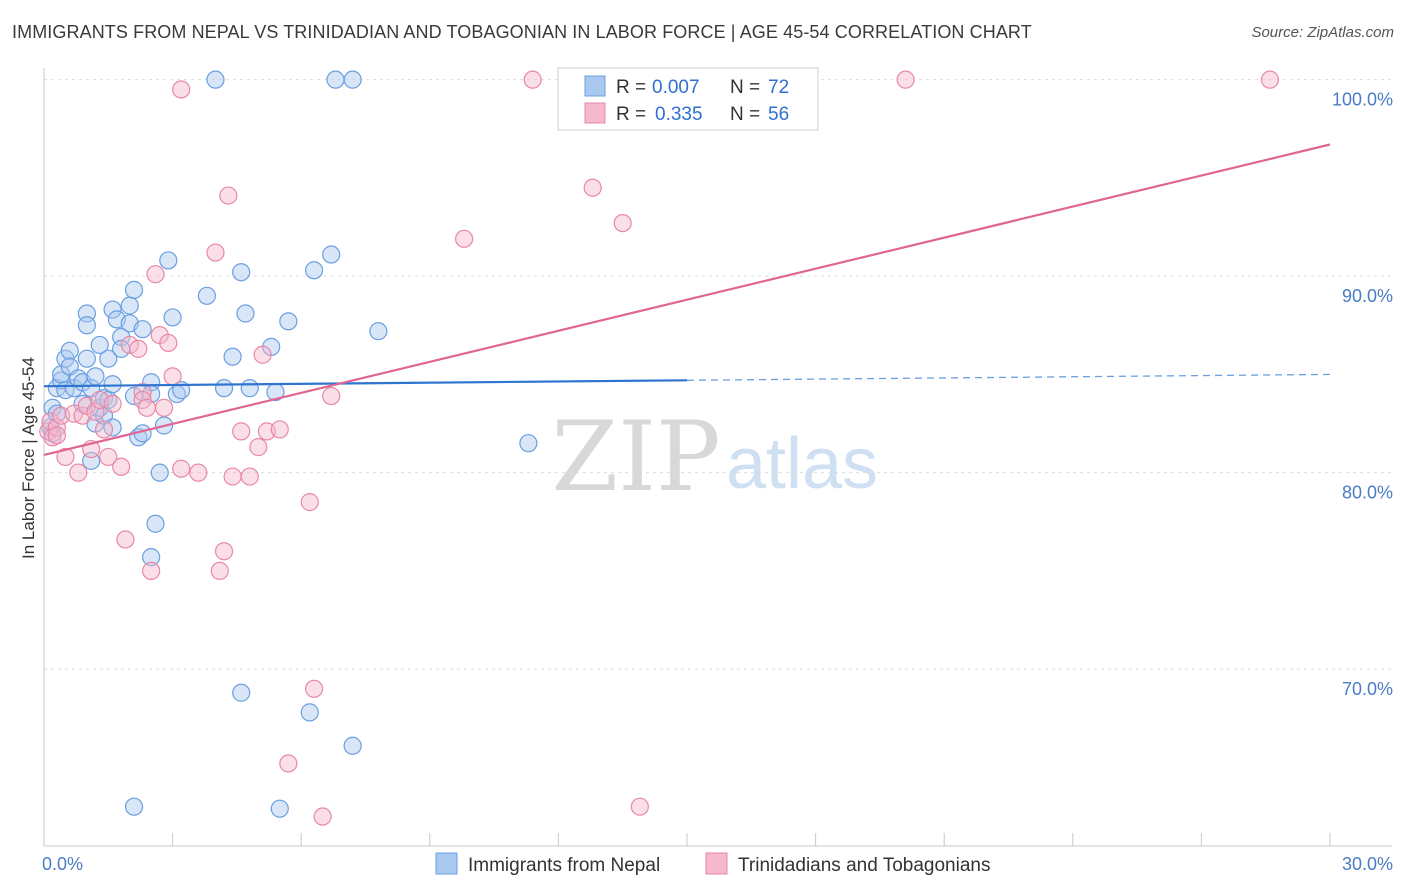  I want to click on watermark-atlas: atlas, so click(802, 464).